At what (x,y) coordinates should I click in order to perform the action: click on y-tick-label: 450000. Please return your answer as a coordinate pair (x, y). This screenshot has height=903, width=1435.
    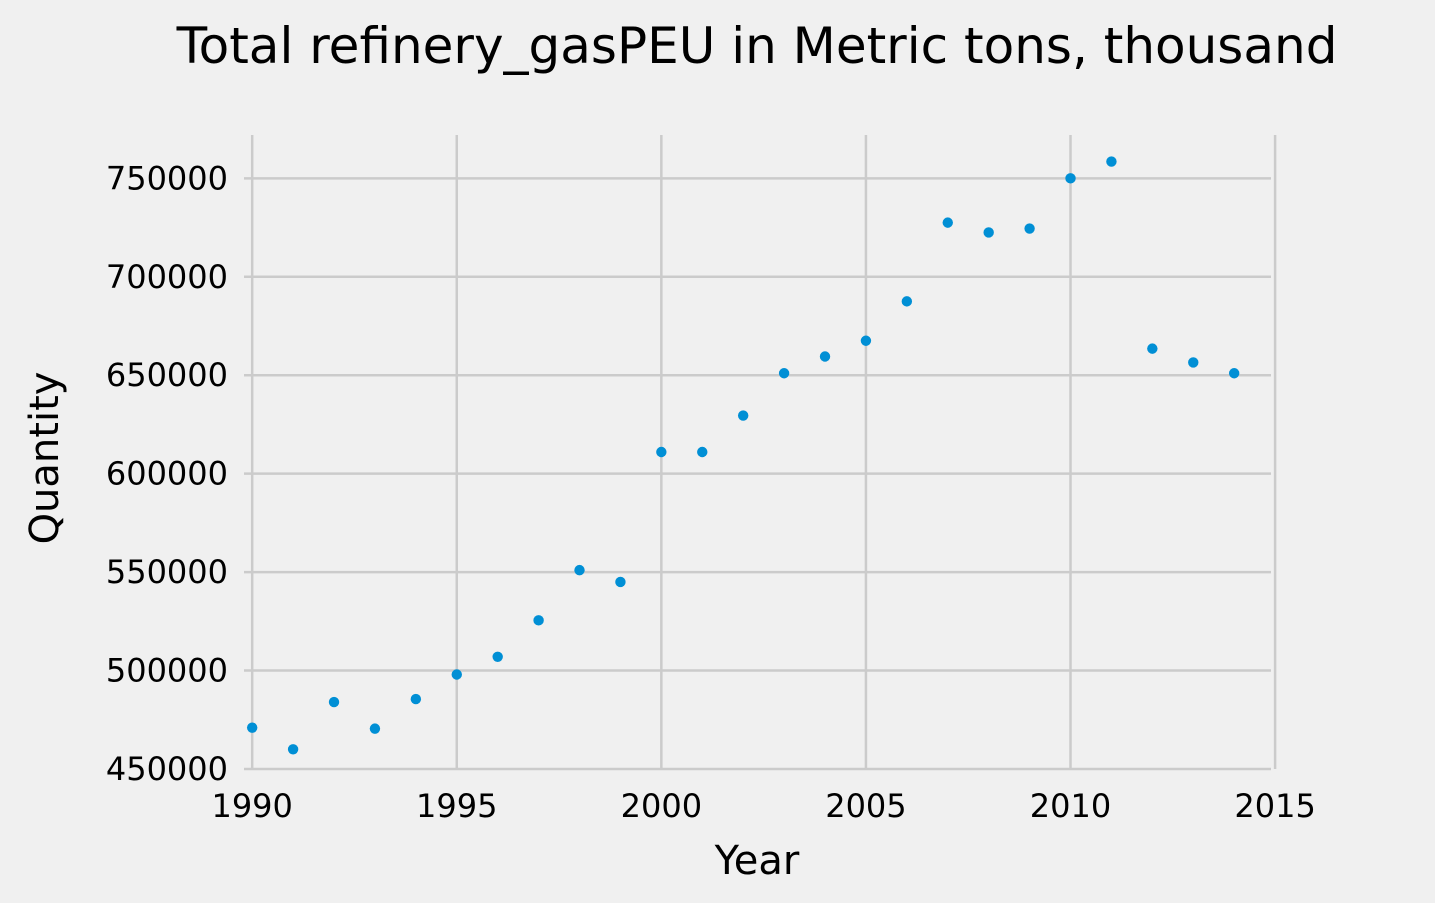
    Looking at the image, I should click on (167, 769).